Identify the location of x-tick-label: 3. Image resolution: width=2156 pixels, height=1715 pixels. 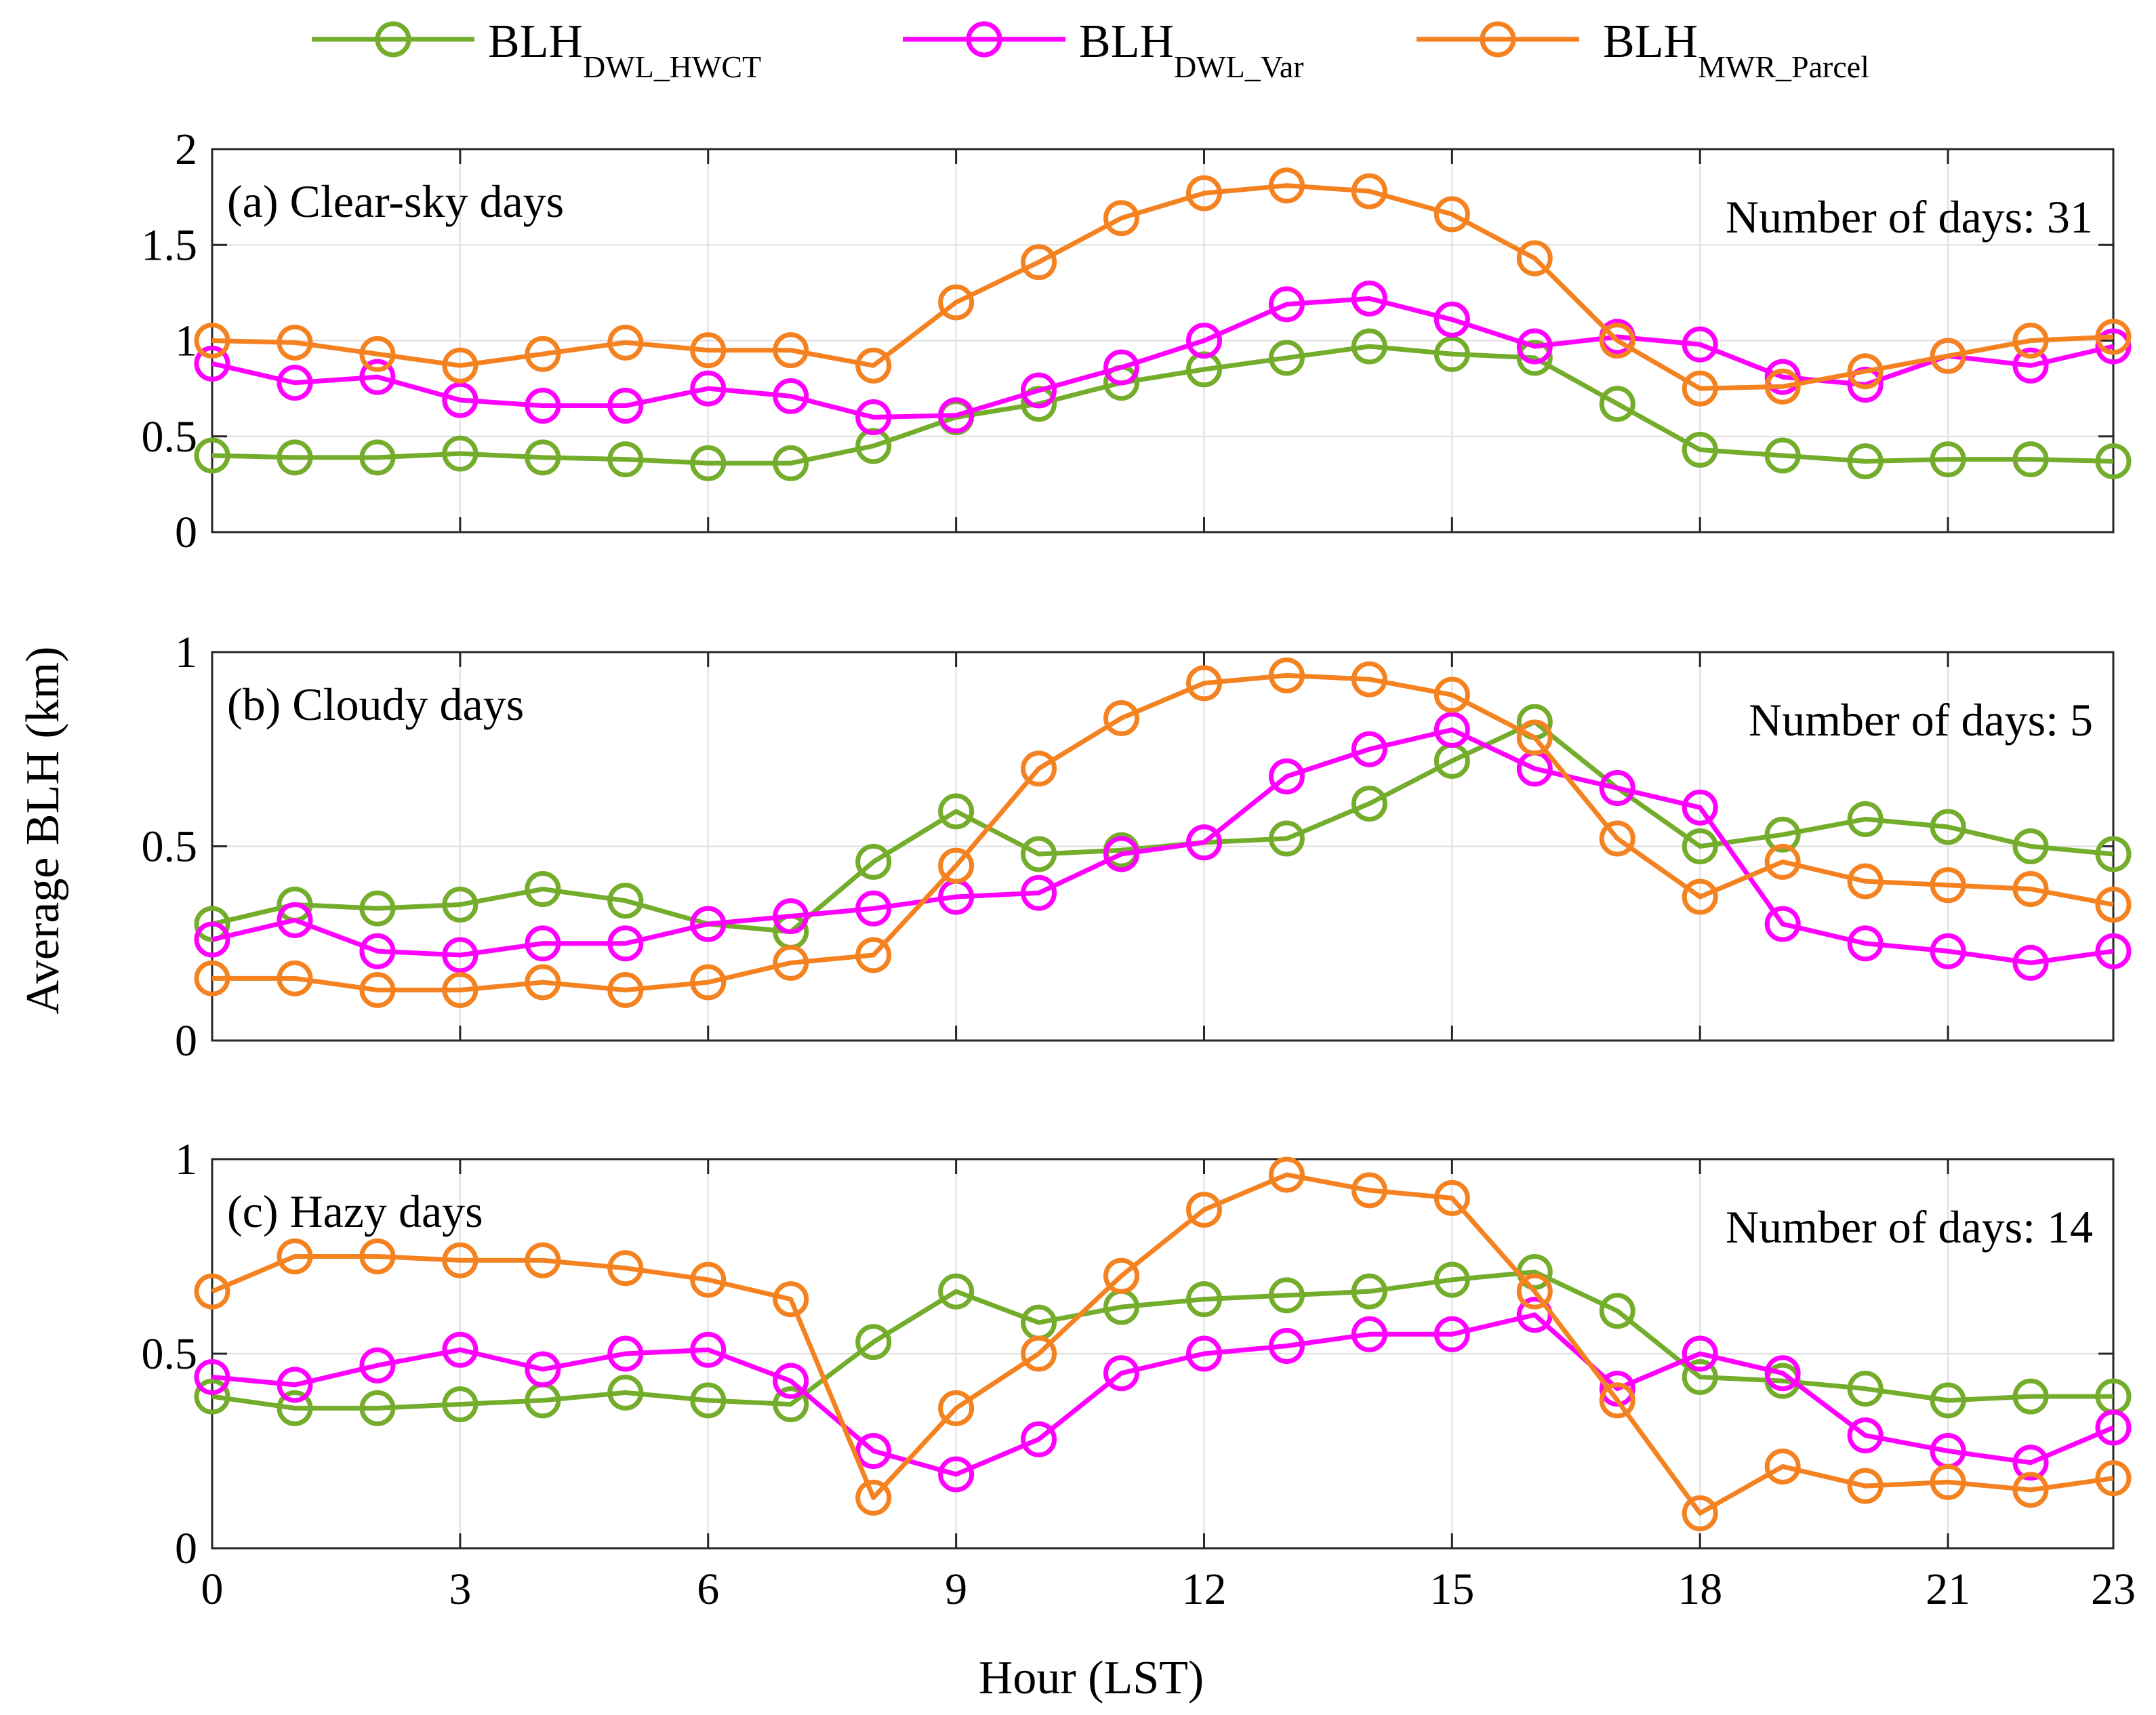
(460, 1589).